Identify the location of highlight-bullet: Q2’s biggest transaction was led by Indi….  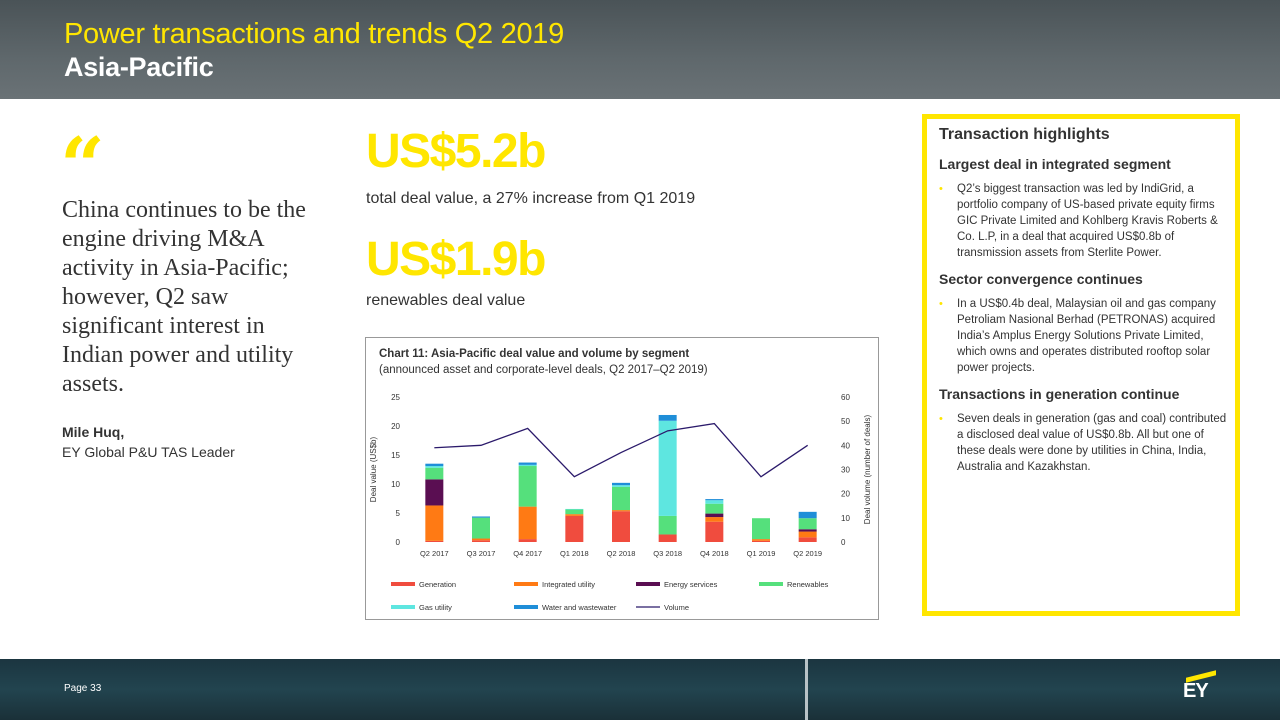
(1087, 221).